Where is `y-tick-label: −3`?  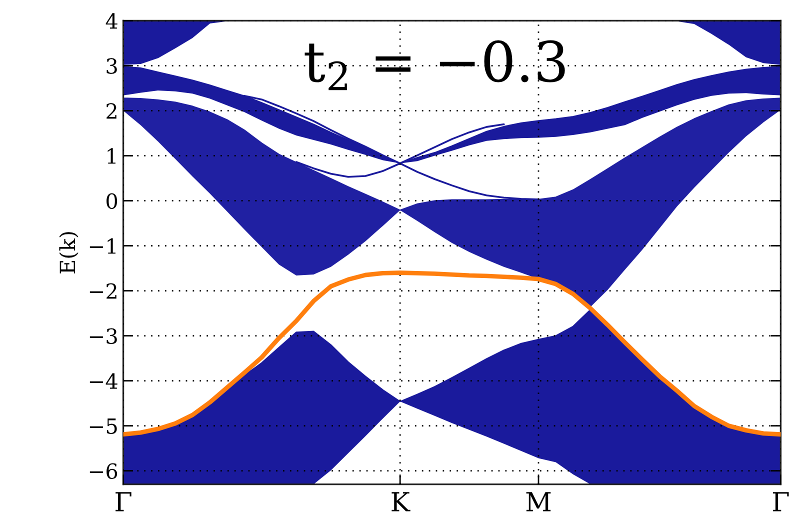
y-tick-label: −3 is located at coordinates (103, 336).